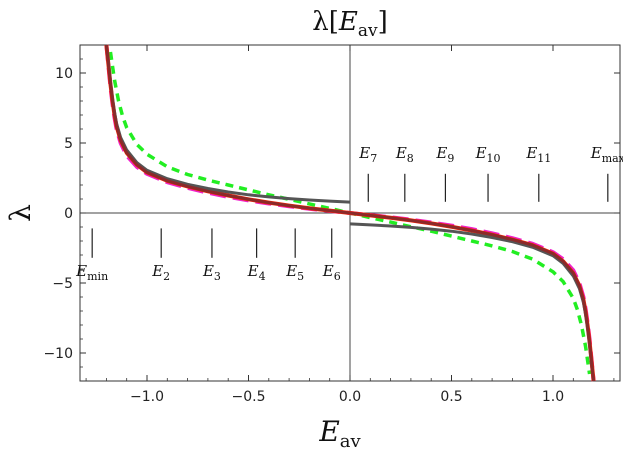  Describe the element at coordinates (217, 276) in the screenshot. I see `energy-marker-subscript: 3` at that location.